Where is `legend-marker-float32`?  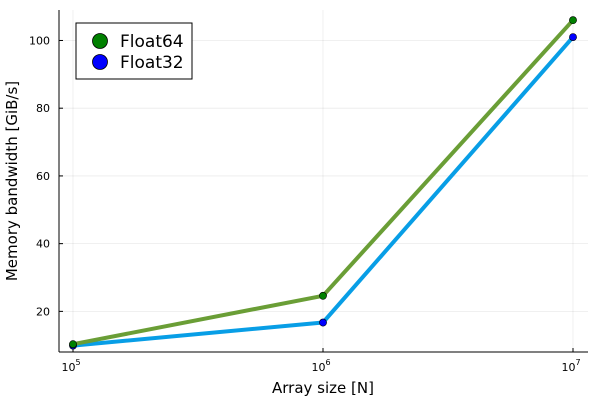 legend-marker-float32 is located at coordinates (100, 62).